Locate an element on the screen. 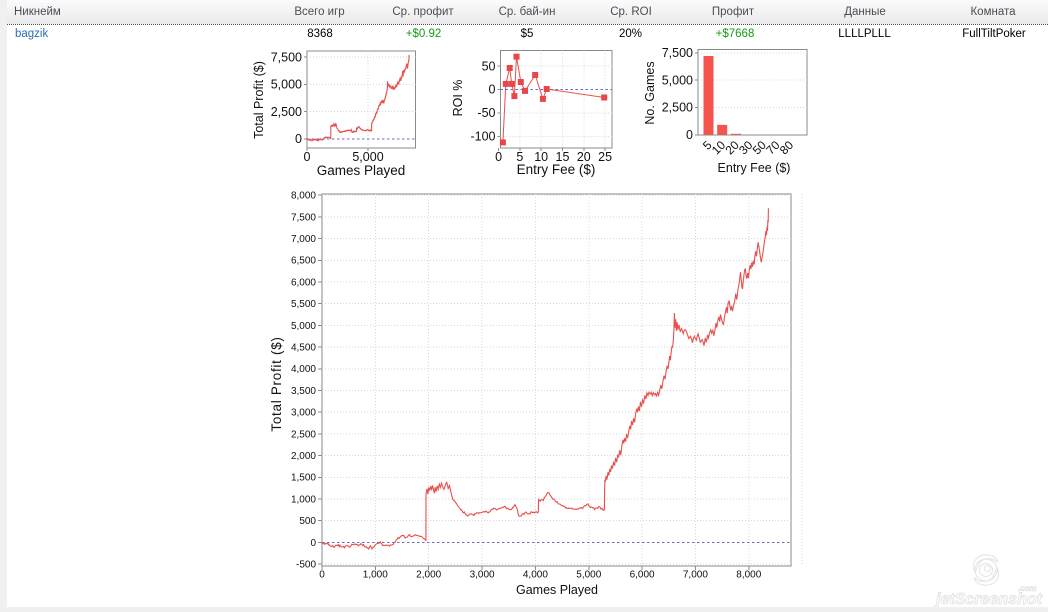 The height and width of the screenshot is (612, 1048). svg-text: No. Games is located at coordinates (650, 92).